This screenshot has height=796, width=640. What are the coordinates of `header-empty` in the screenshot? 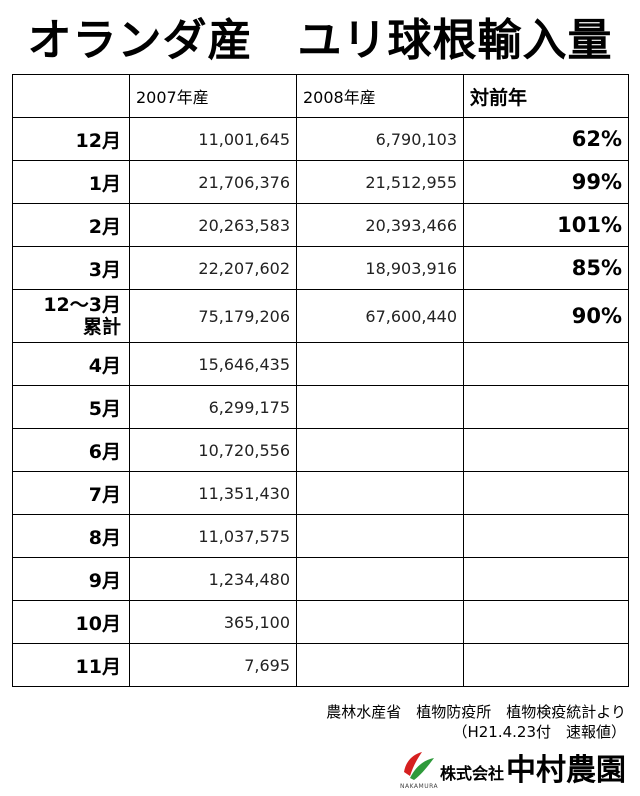 It's located at (71, 96).